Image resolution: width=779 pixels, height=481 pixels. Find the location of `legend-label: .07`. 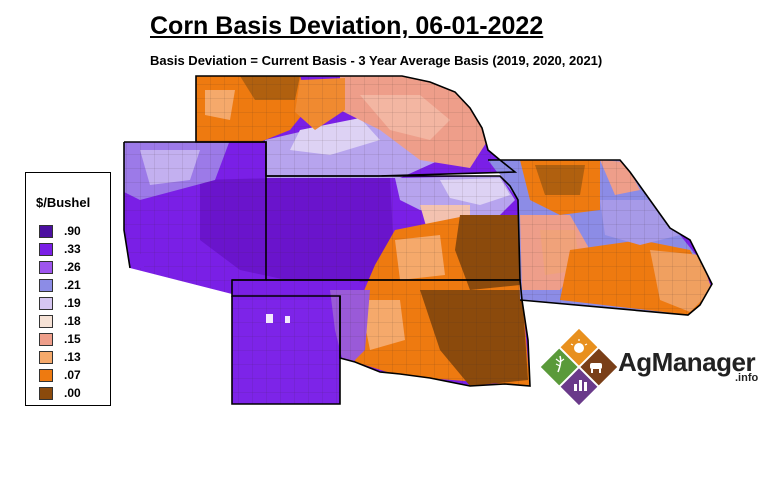

legend-label: .07 is located at coordinates (72, 375).